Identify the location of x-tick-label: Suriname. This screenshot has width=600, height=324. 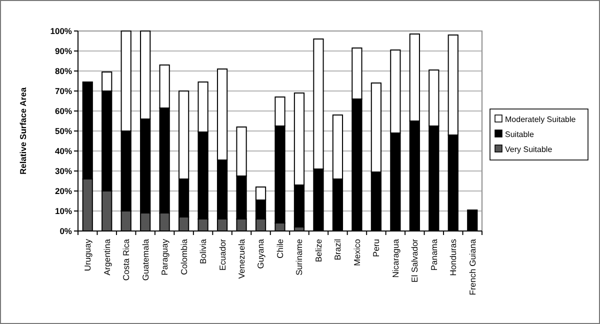
(299, 257).